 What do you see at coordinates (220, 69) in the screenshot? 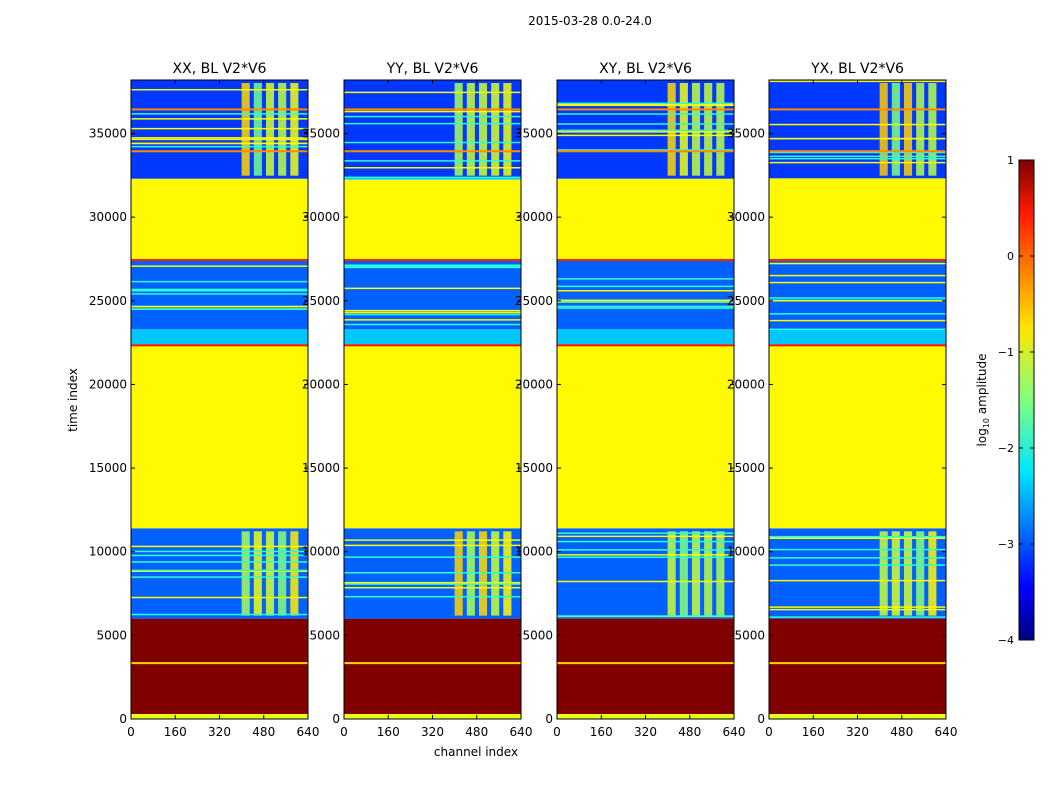
I see `panel-title: XX, BL V2*V6` at bounding box center [220, 69].